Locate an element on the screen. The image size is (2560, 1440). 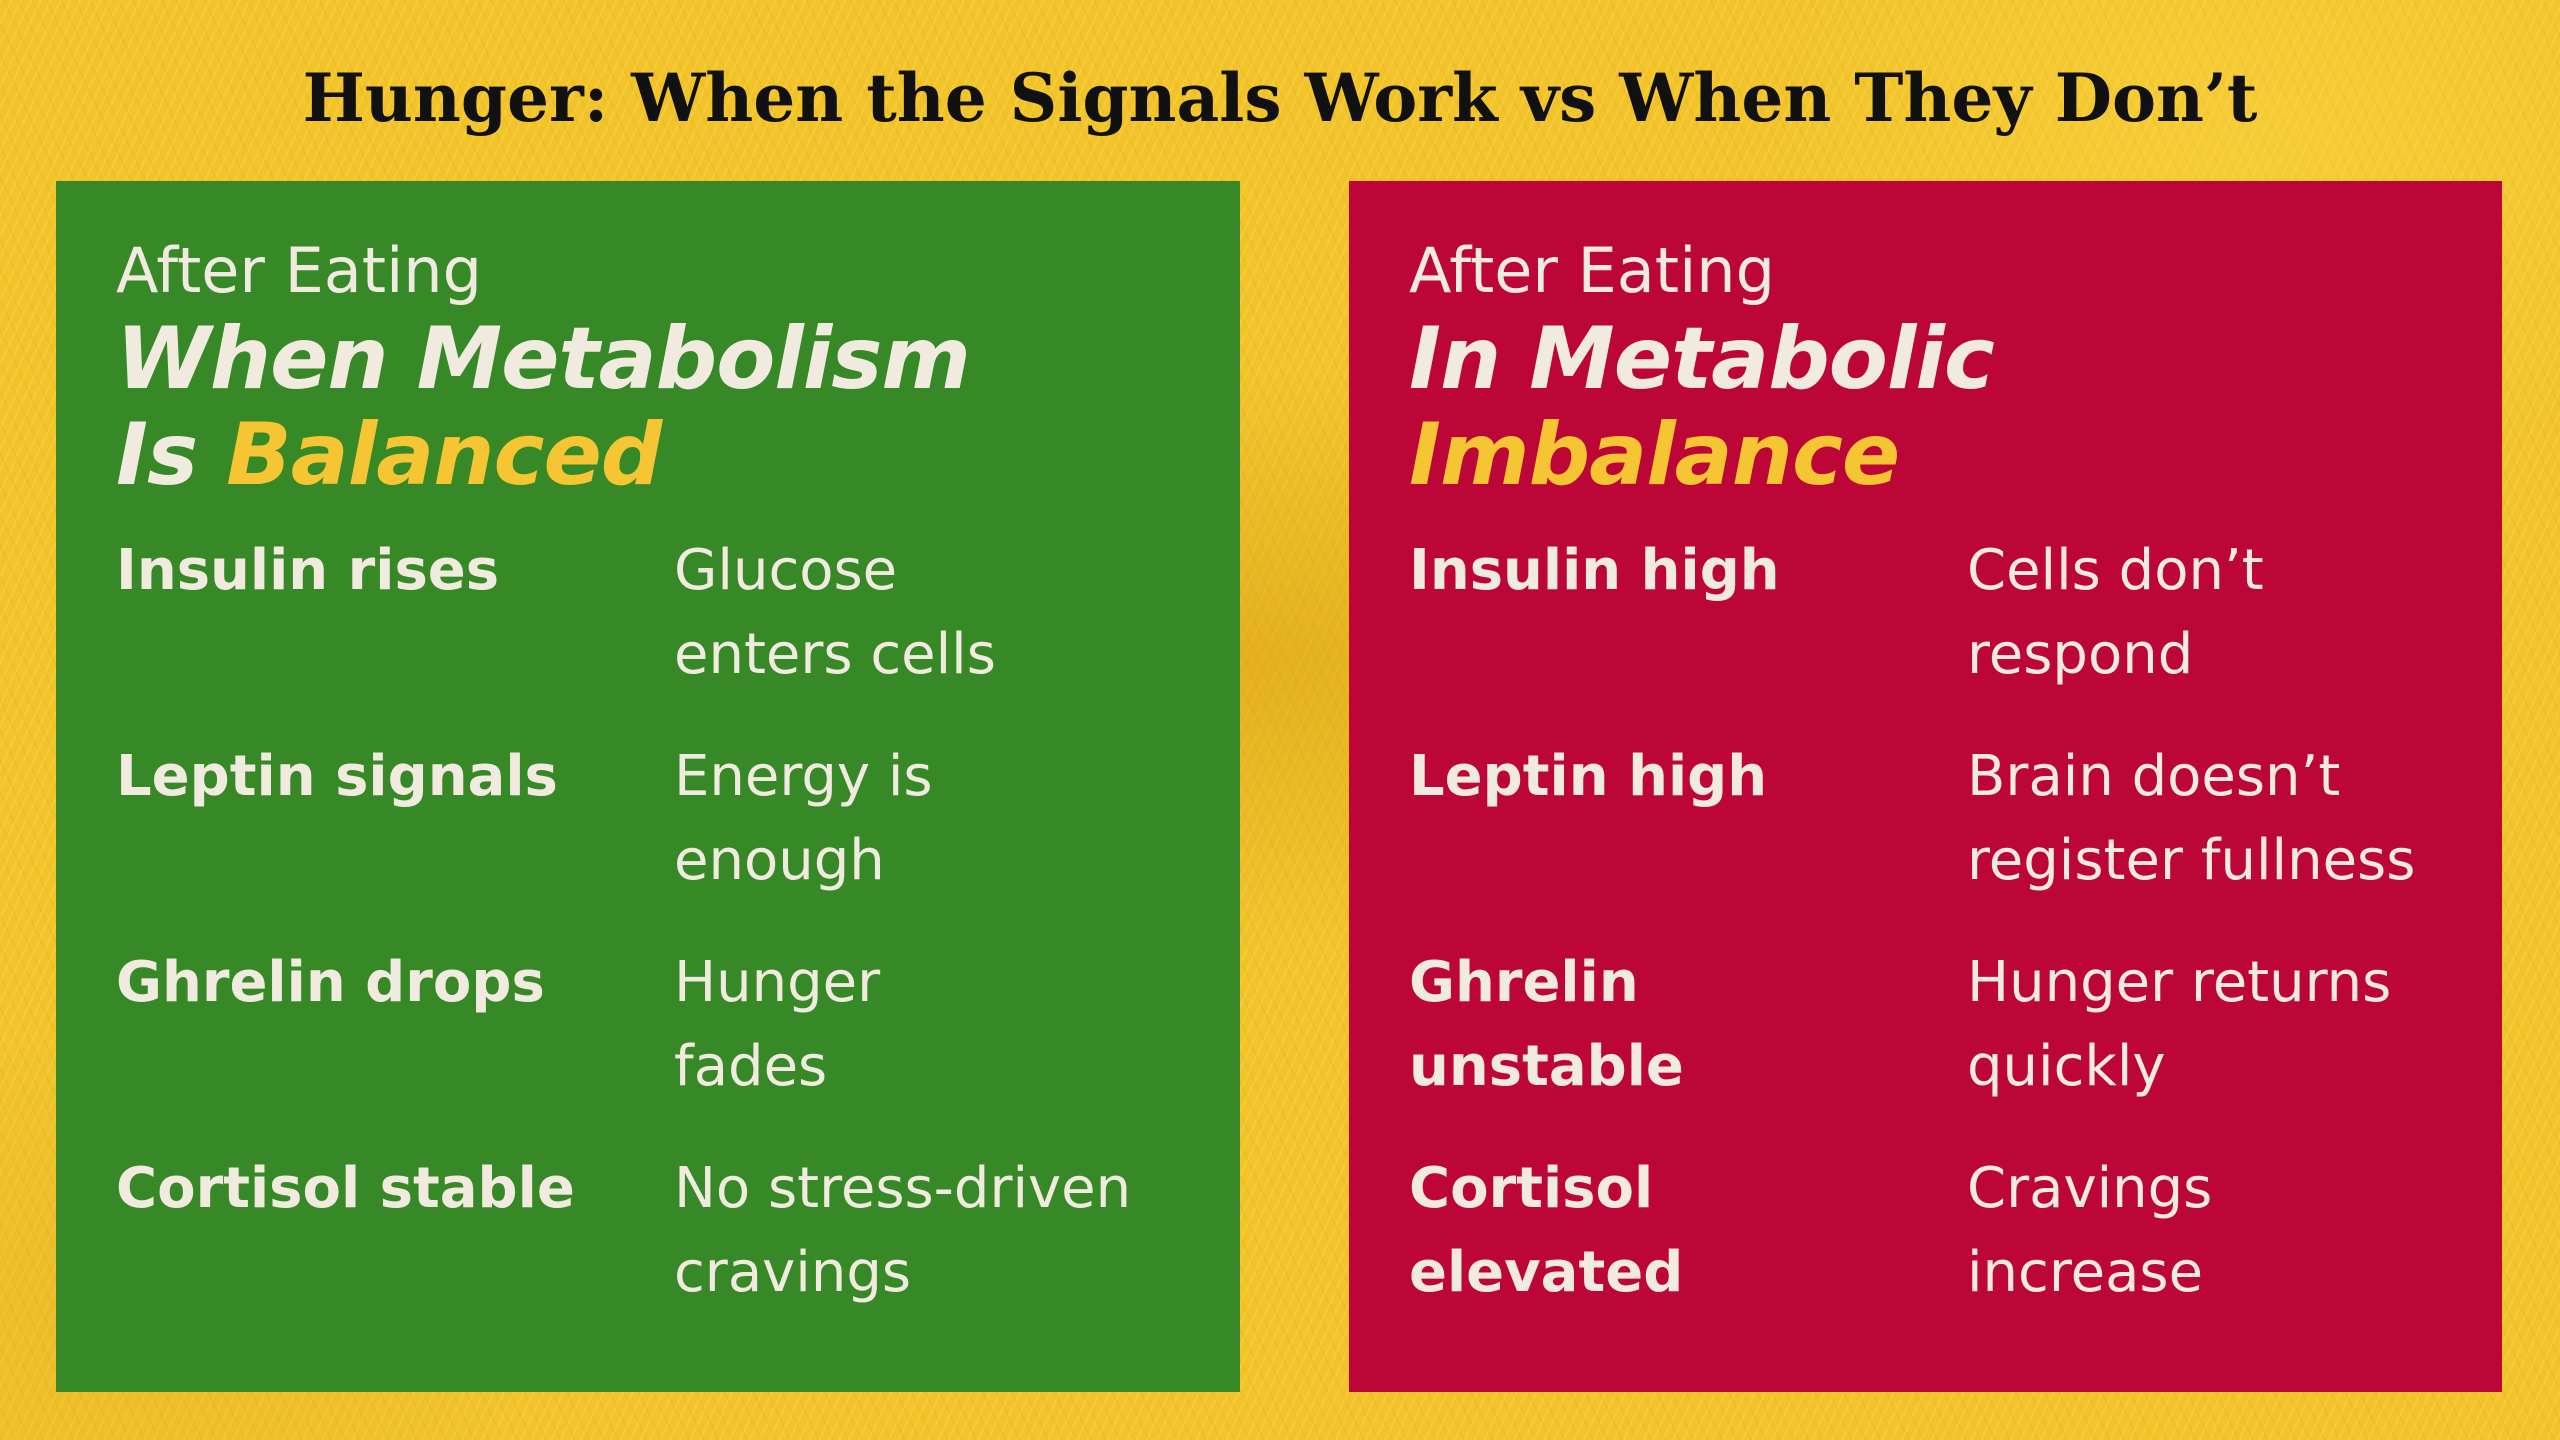
balanced-row-label: Ghrelin drops is located at coordinates (376, 983).